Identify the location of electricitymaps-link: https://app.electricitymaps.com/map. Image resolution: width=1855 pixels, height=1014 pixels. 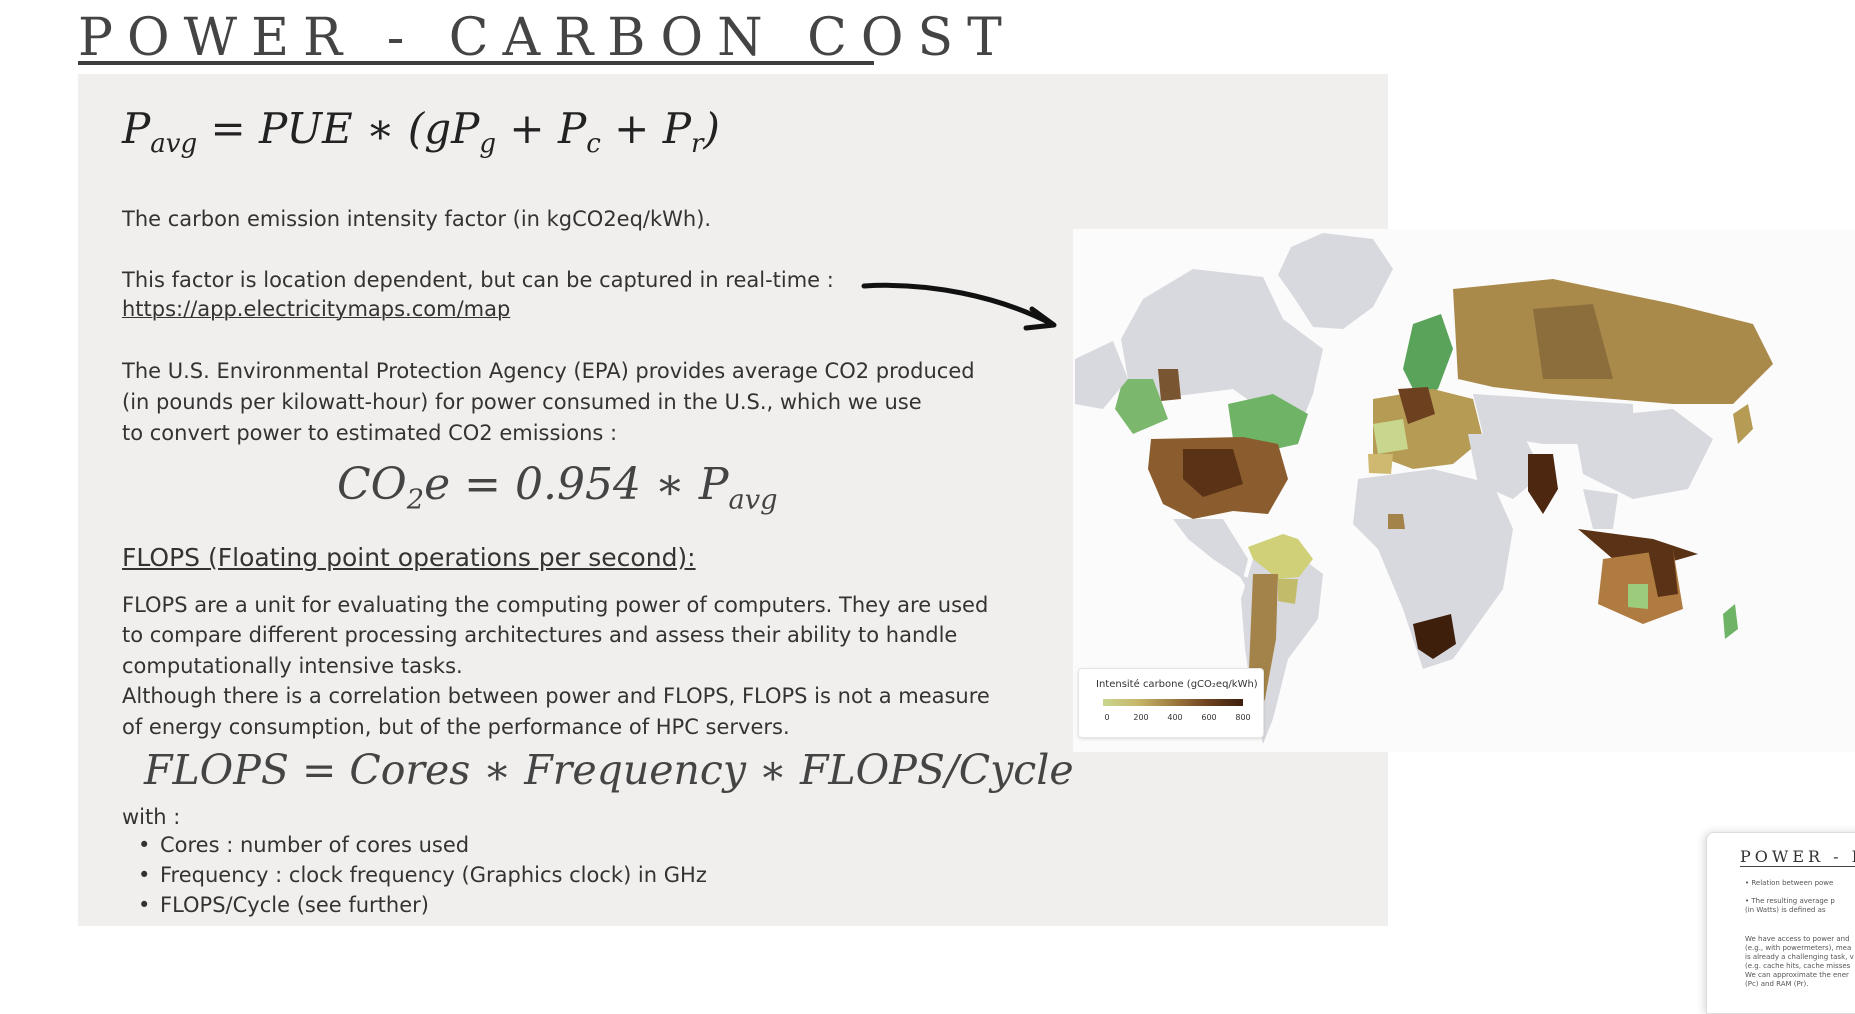
(316, 309).